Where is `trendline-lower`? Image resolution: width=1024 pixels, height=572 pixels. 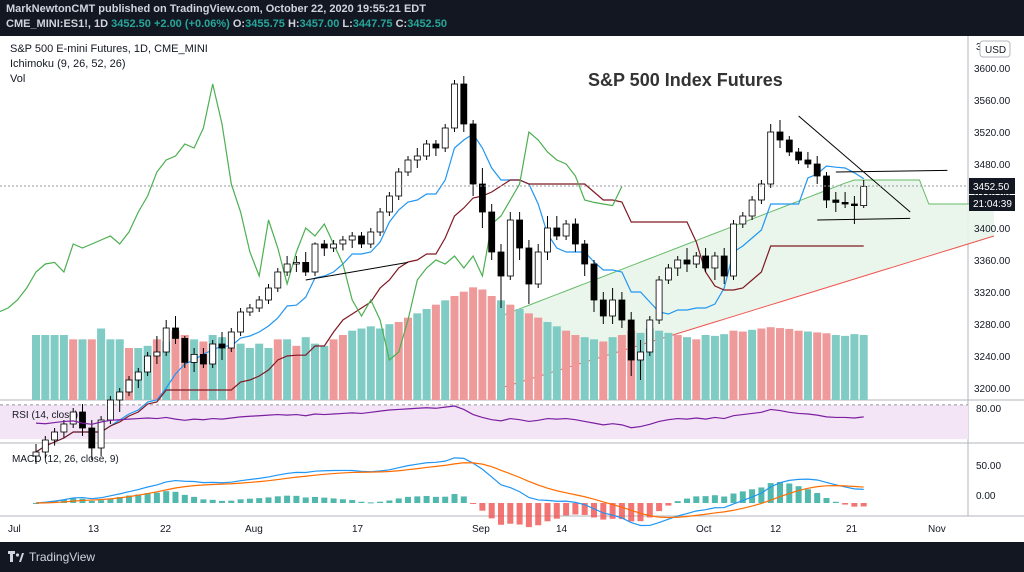
trendline-lower is located at coordinates (864, 219).